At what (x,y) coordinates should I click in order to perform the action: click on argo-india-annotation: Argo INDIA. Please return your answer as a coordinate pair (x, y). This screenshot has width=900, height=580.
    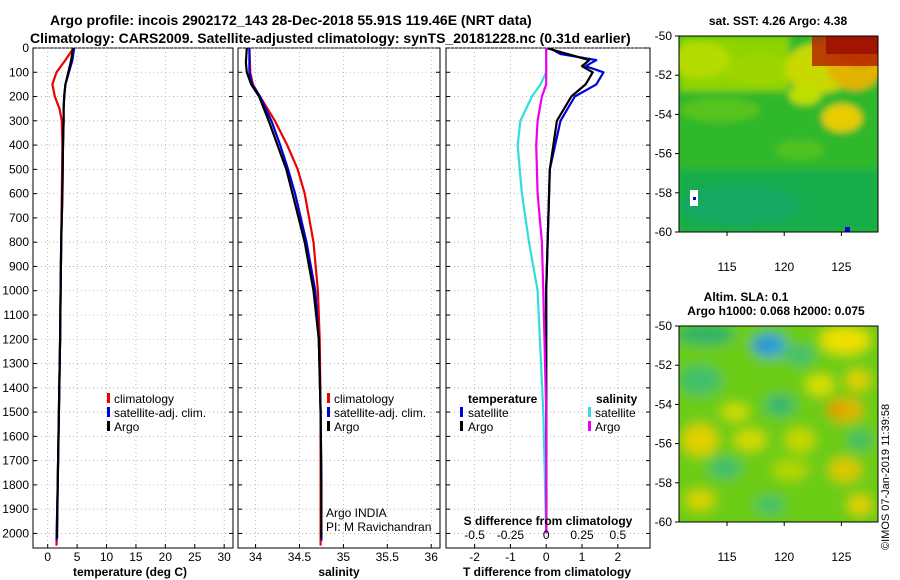
    Looking at the image, I should click on (356, 513).